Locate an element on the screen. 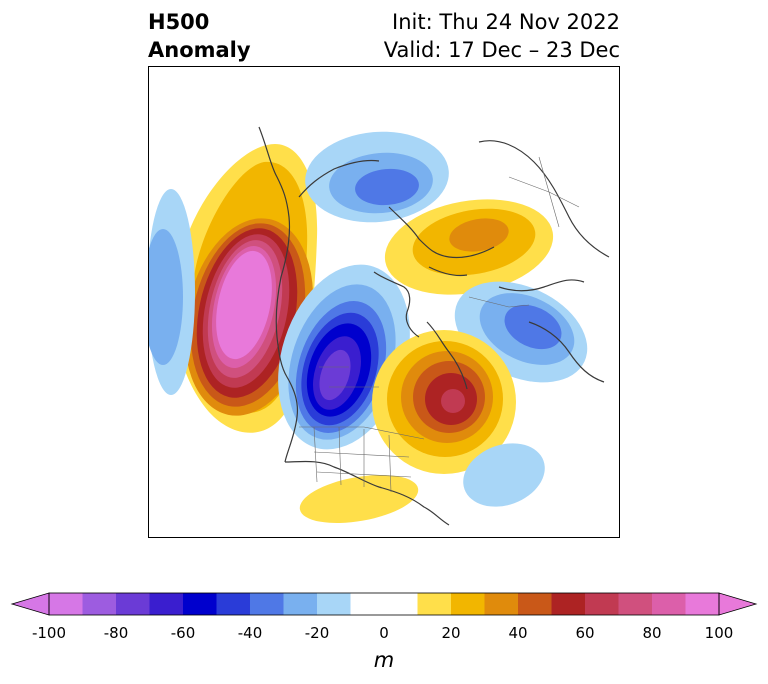 The width and height of the screenshot is (768, 684). colorbar-tick-label: 80 is located at coordinates (652, 633).